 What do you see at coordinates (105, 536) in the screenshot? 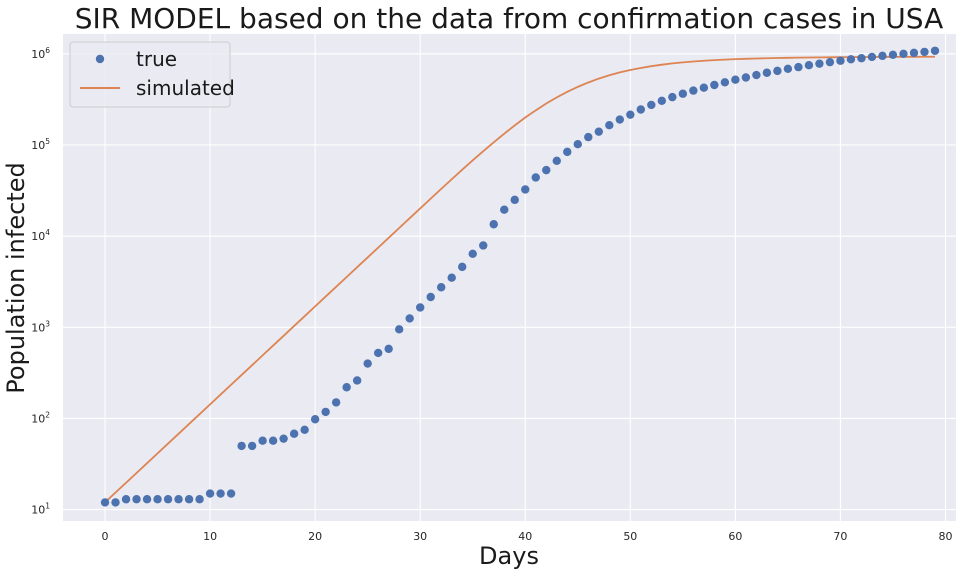
I see `x-tick-label: 0` at bounding box center [105, 536].